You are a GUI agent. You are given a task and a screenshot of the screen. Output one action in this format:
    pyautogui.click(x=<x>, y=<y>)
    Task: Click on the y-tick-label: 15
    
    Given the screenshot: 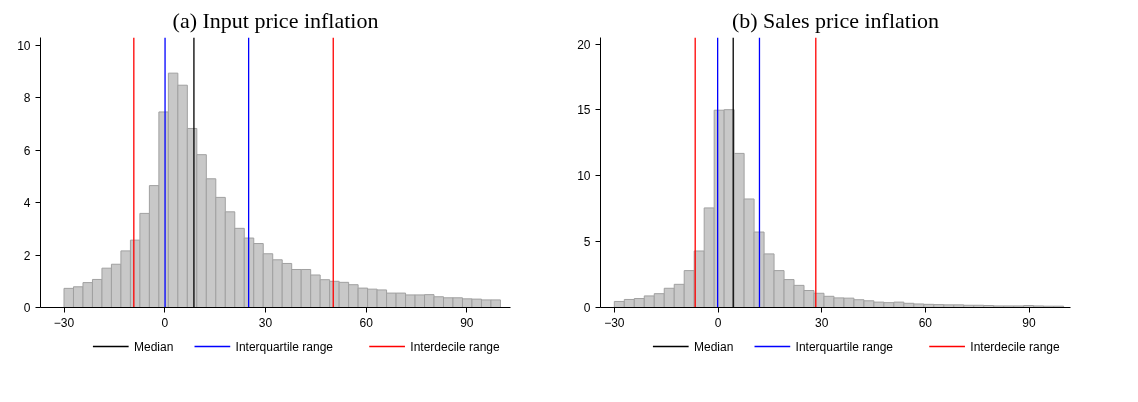 What is the action you would take?
    pyautogui.click(x=584, y=110)
    